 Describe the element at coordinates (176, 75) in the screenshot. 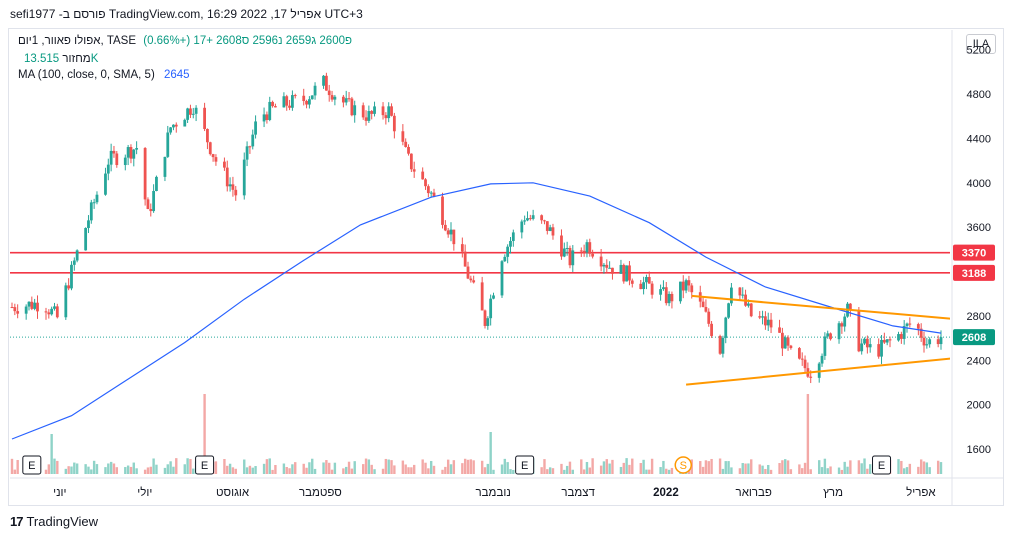

I see `ma-value: 2645` at that location.